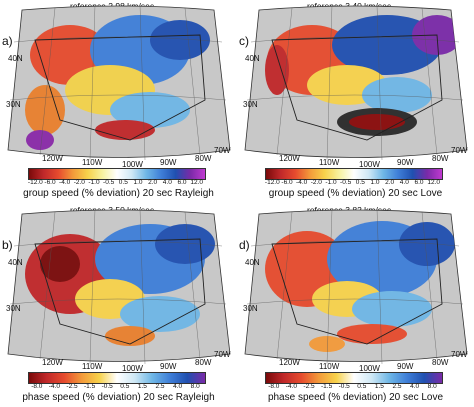 This screenshot has height=407, width=474. Describe the element at coordinates (244, 41) in the screenshot. I see `panel-letter: c)` at that location.